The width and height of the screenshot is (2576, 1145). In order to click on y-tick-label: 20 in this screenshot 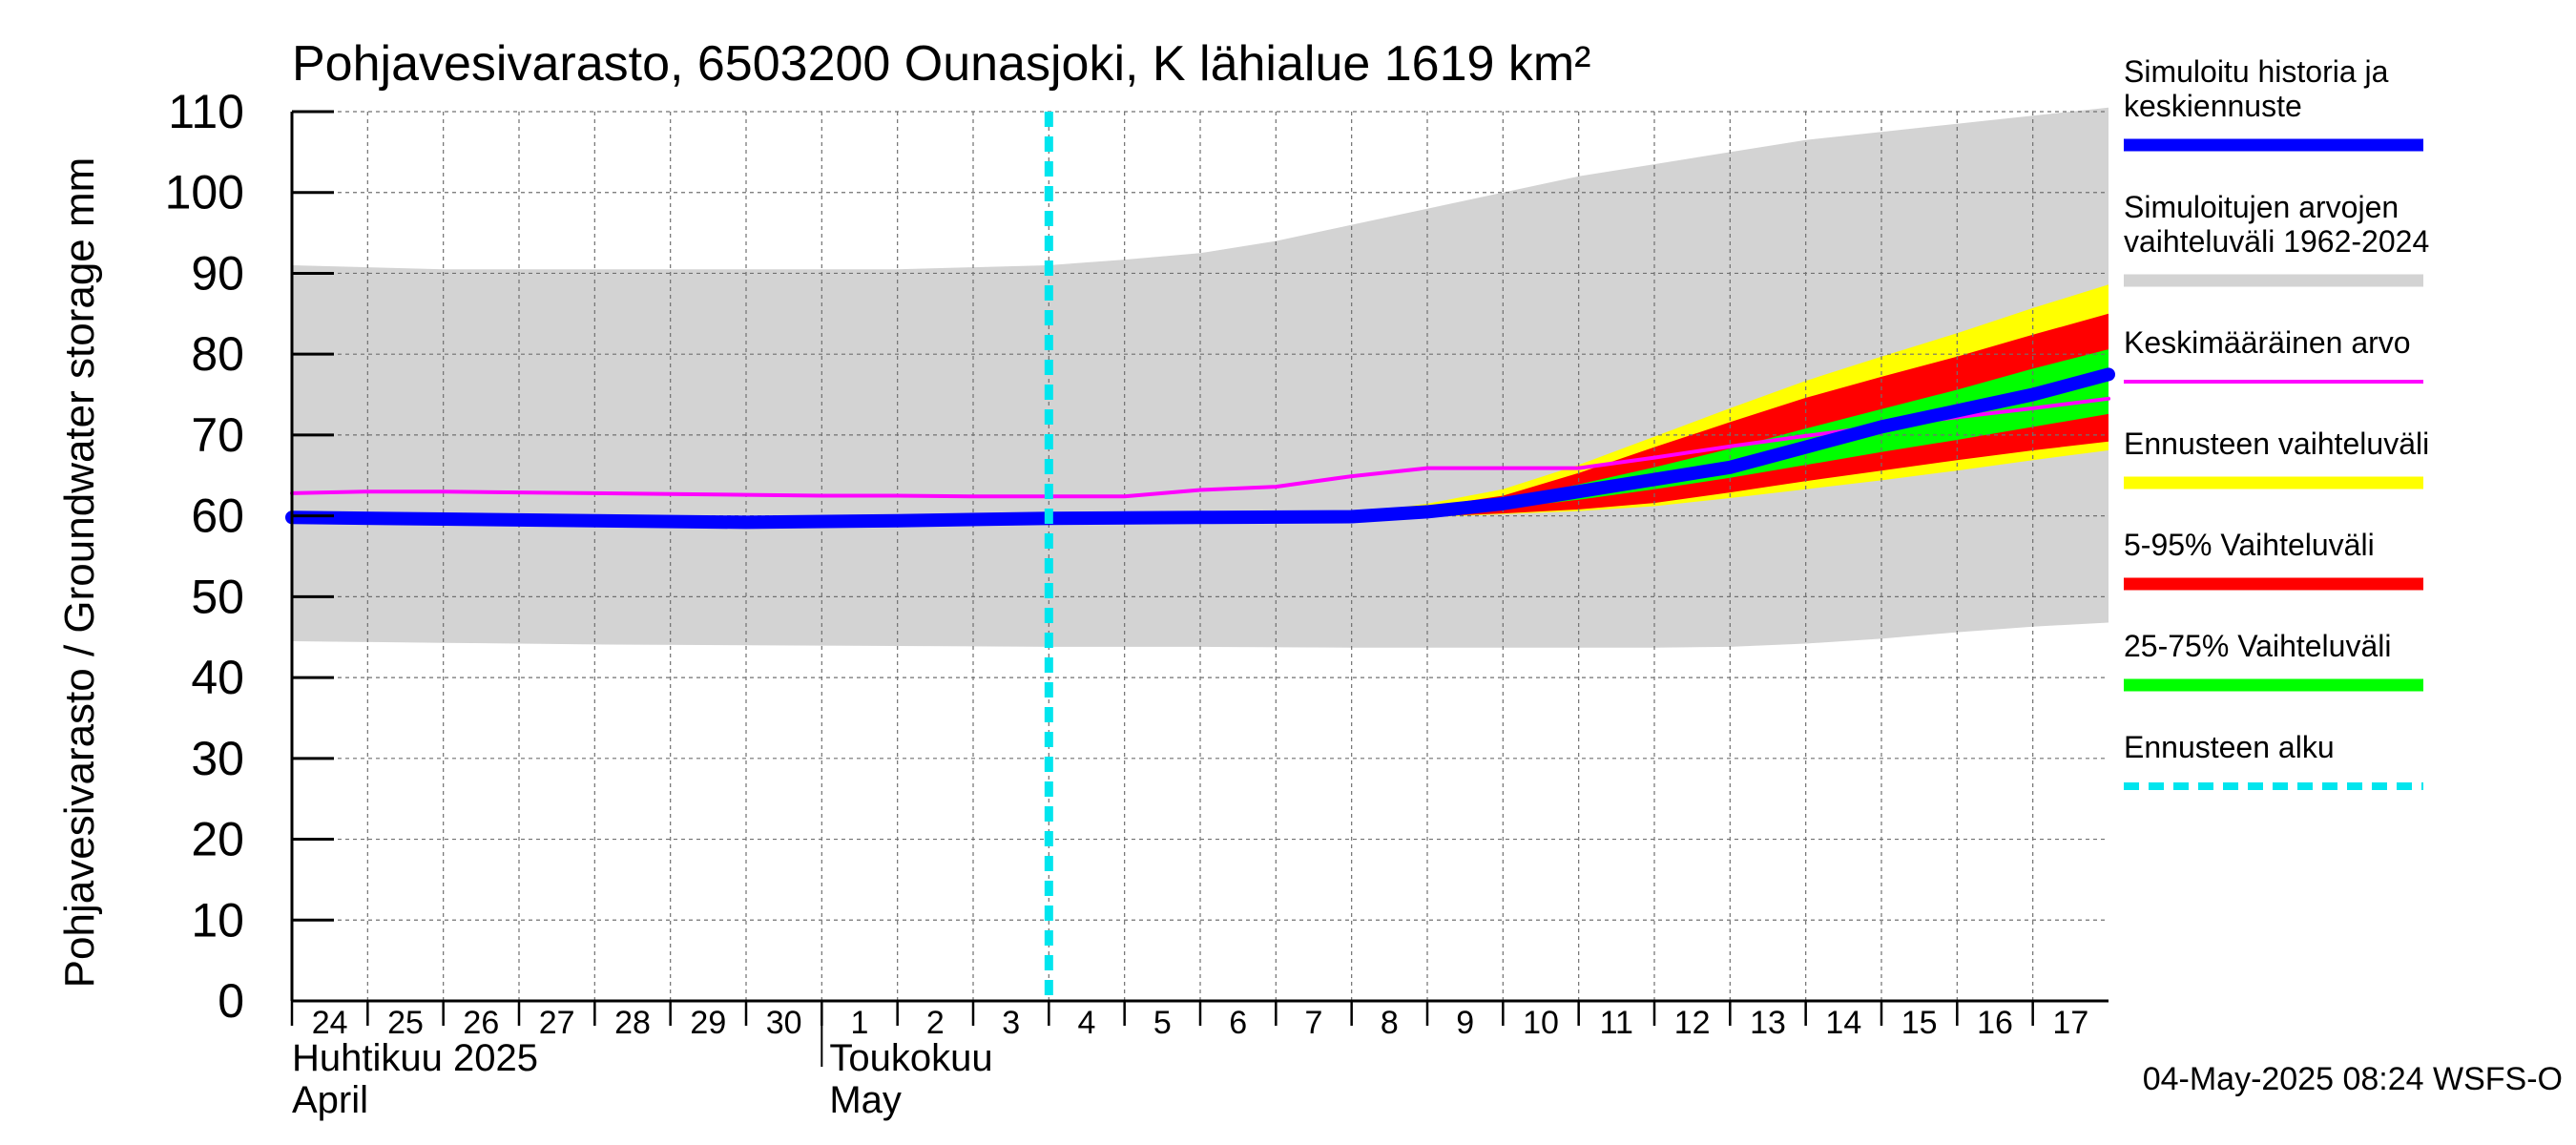, I will do `click(217, 840)`.